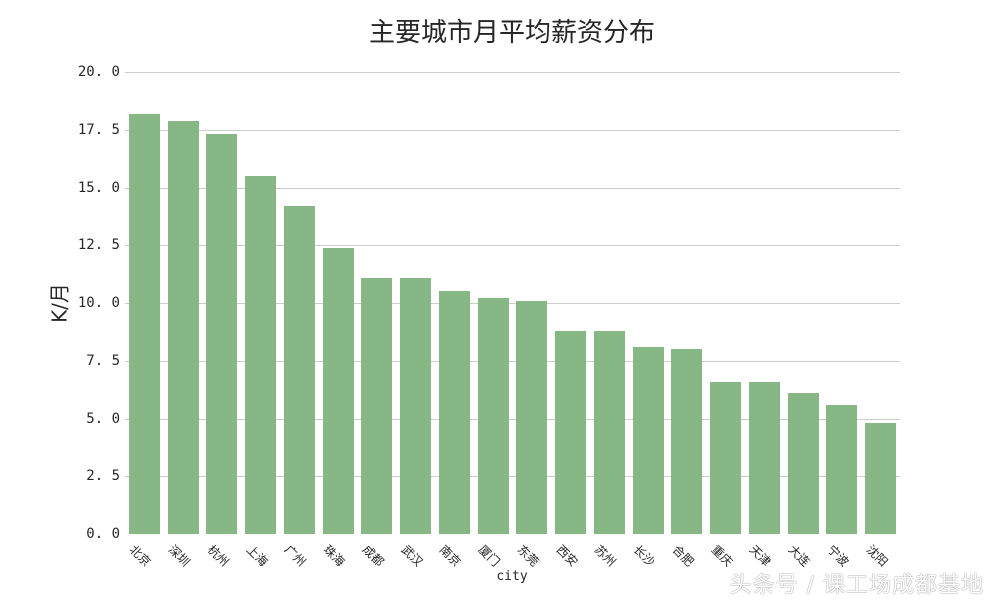  What do you see at coordinates (493, 416) in the screenshot?
I see `bar-厦门` at bounding box center [493, 416].